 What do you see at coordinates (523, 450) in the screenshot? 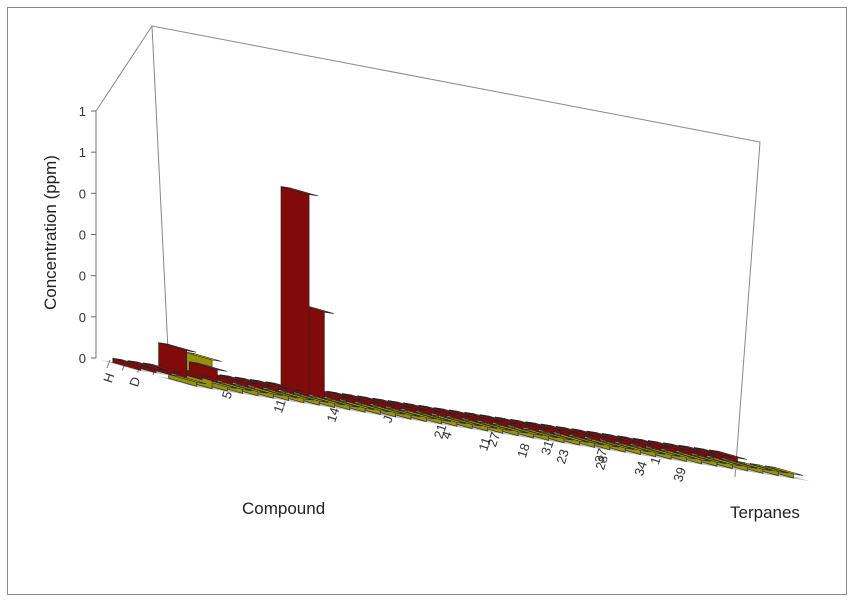
I see `x-tick-label-series2: 18` at bounding box center [523, 450].